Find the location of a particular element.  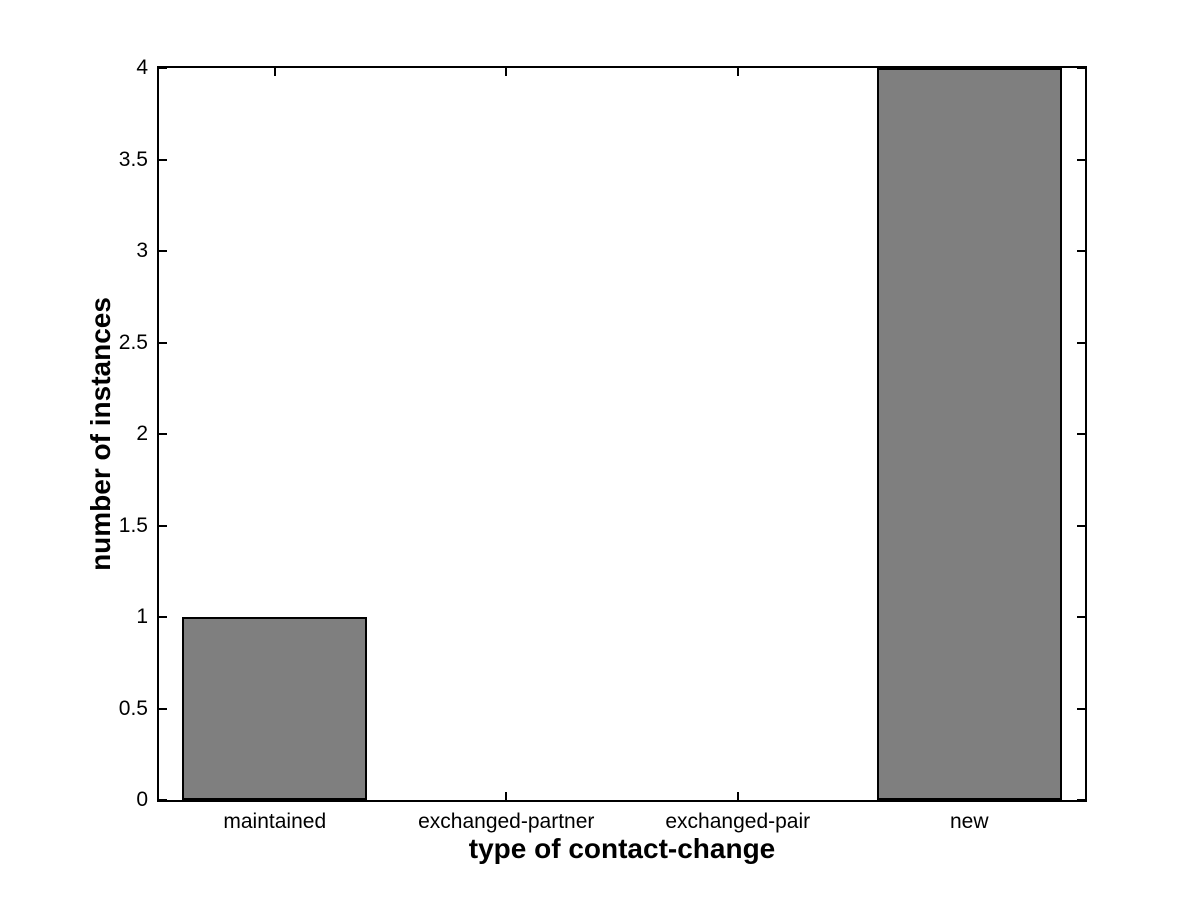

x-tick-label-maintained: maintained is located at coordinates (275, 821).